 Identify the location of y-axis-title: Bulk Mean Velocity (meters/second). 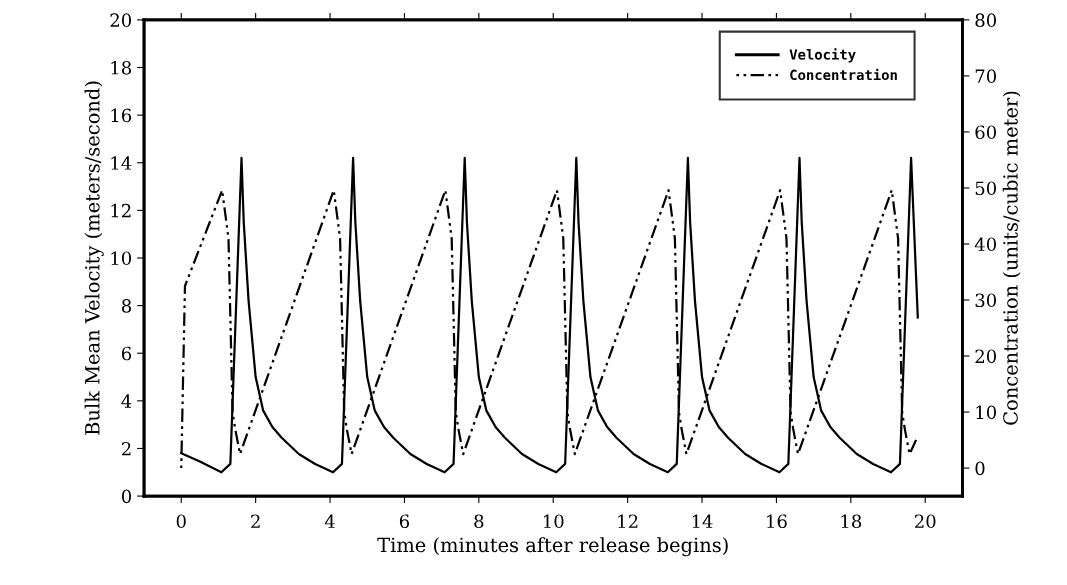
(94, 258).